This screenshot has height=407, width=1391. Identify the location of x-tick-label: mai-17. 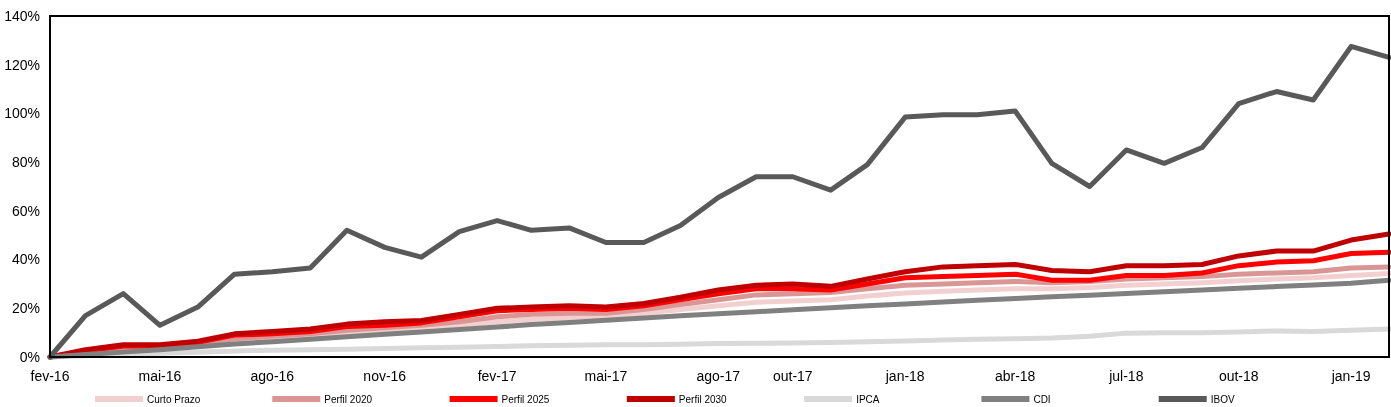
(606, 376).